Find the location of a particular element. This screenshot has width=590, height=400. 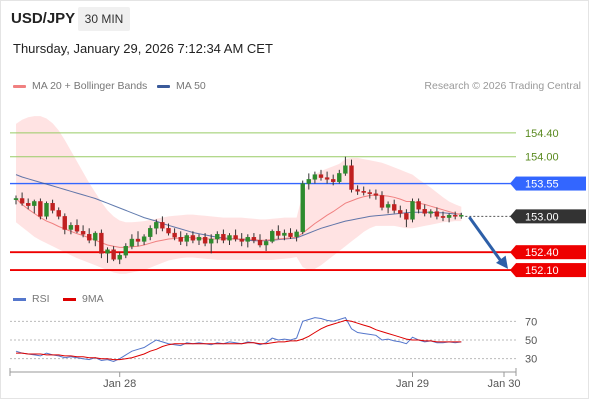

level-label-152.40: 152.40 is located at coordinates (542, 253).